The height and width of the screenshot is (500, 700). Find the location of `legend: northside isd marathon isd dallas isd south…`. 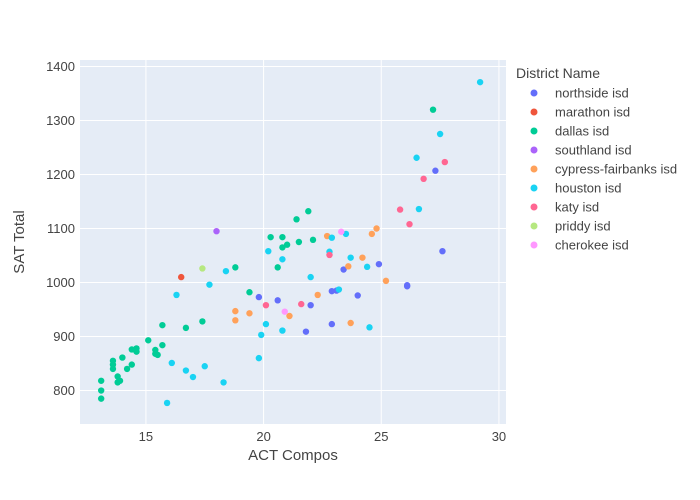

legend: northside isd marathon isd dallas isd south… is located at coordinates (604, 169).